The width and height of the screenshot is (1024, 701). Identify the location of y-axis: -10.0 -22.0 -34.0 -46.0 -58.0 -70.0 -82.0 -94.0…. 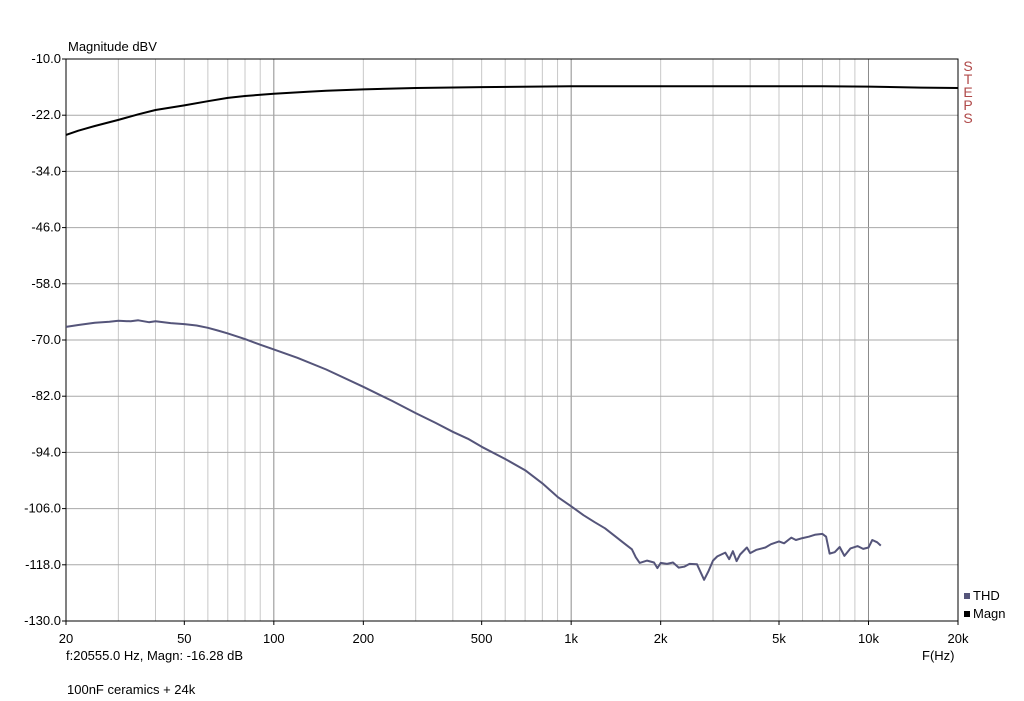
(45, 339).